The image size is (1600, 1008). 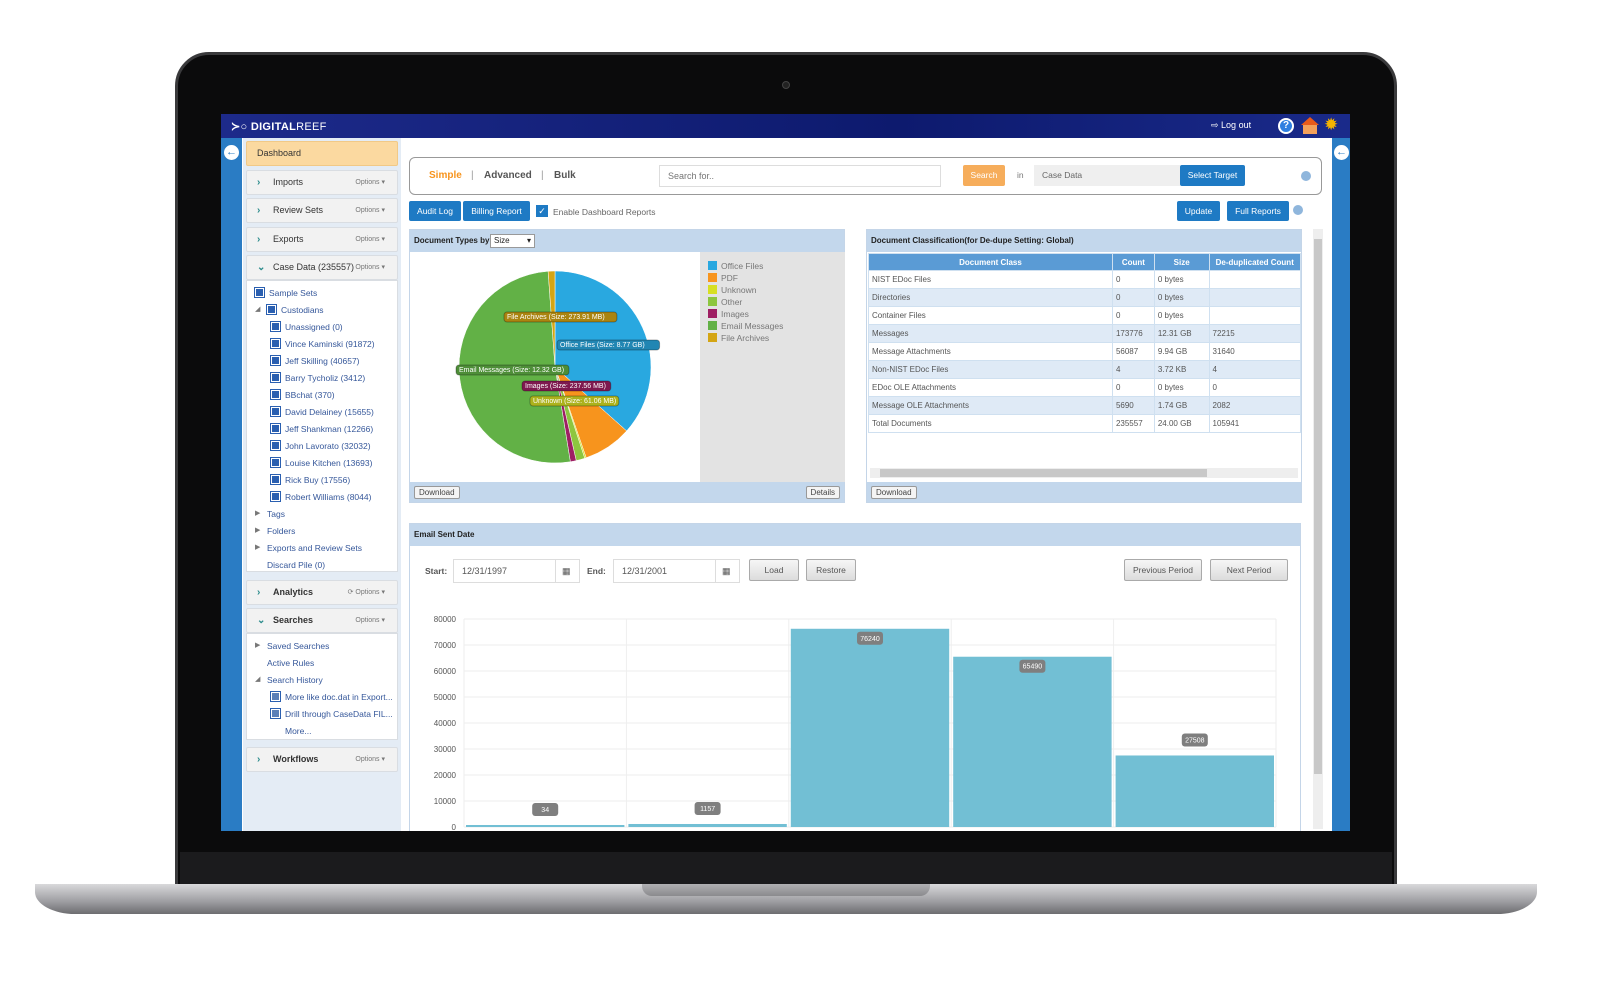 What do you see at coordinates (310, 480) in the screenshot?
I see `tree-item: Rick Buy (17556)` at bounding box center [310, 480].